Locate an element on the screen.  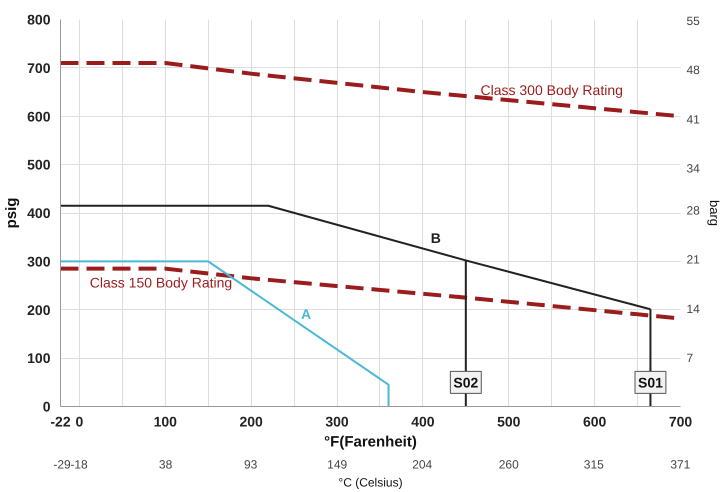
y-tick-label: 300 is located at coordinates (39, 261).